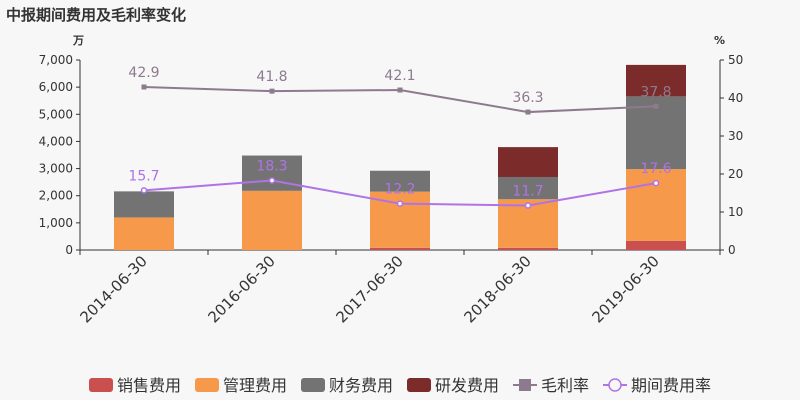 This screenshot has height=400, width=800. What do you see at coordinates (96, 15) in the screenshot?
I see `chart-title: 中报期间费用及毛利率变化` at bounding box center [96, 15].